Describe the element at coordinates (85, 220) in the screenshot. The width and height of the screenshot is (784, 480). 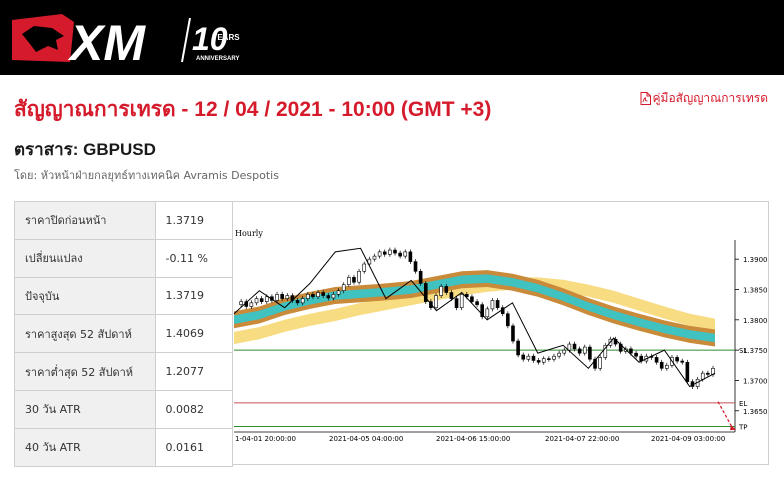
I see `stat-label: ราคาปิดก่อนหน้า` at that location.